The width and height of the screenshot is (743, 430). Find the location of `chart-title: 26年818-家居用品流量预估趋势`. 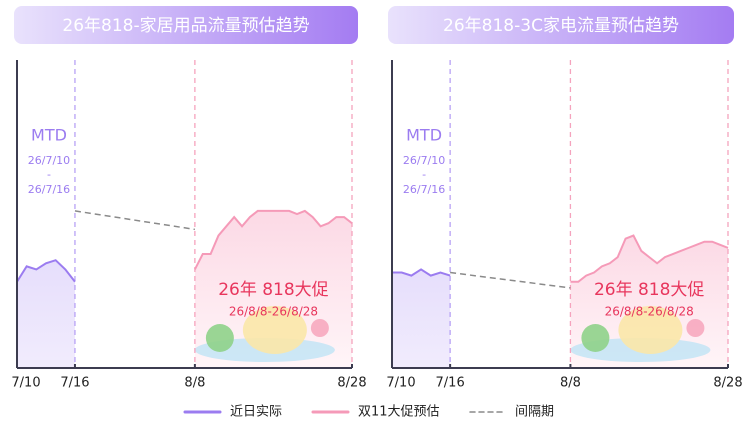

chart-title: 26年818-家居用品流量预估趋势 is located at coordinates (185, 26).